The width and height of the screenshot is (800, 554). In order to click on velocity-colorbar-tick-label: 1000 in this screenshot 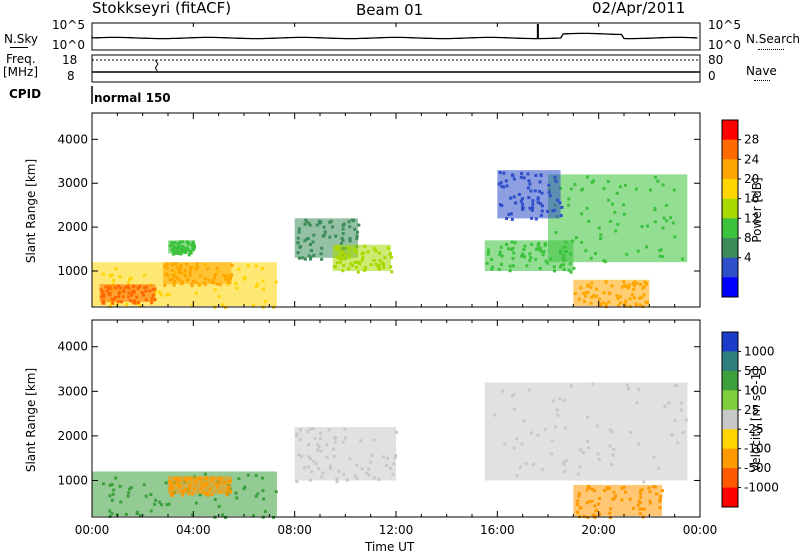, I will do `click(759, 351)`.